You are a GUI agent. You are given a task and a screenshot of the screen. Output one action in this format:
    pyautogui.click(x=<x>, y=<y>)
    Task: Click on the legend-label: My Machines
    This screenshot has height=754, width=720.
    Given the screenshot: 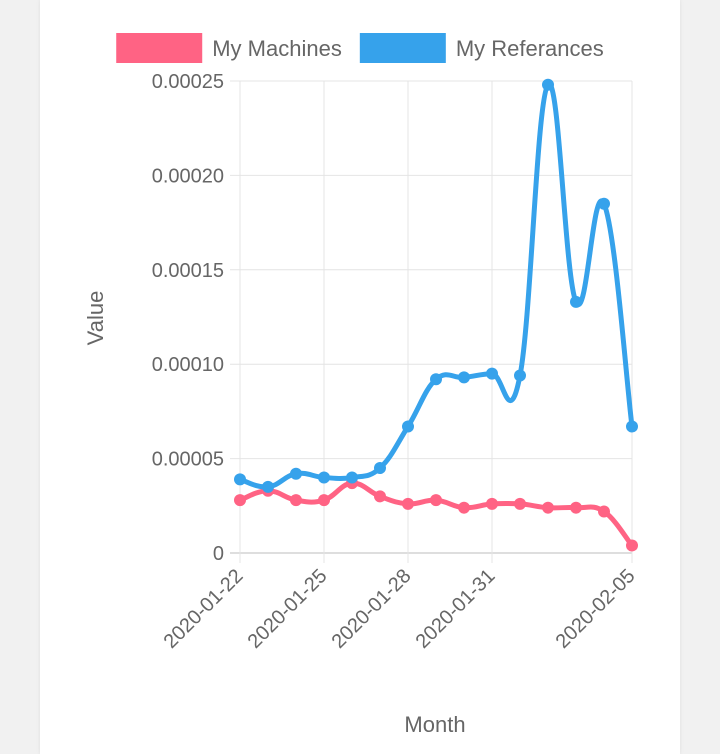 What is the action you would take?
    pyautogui.click(x=277, y=48)
    